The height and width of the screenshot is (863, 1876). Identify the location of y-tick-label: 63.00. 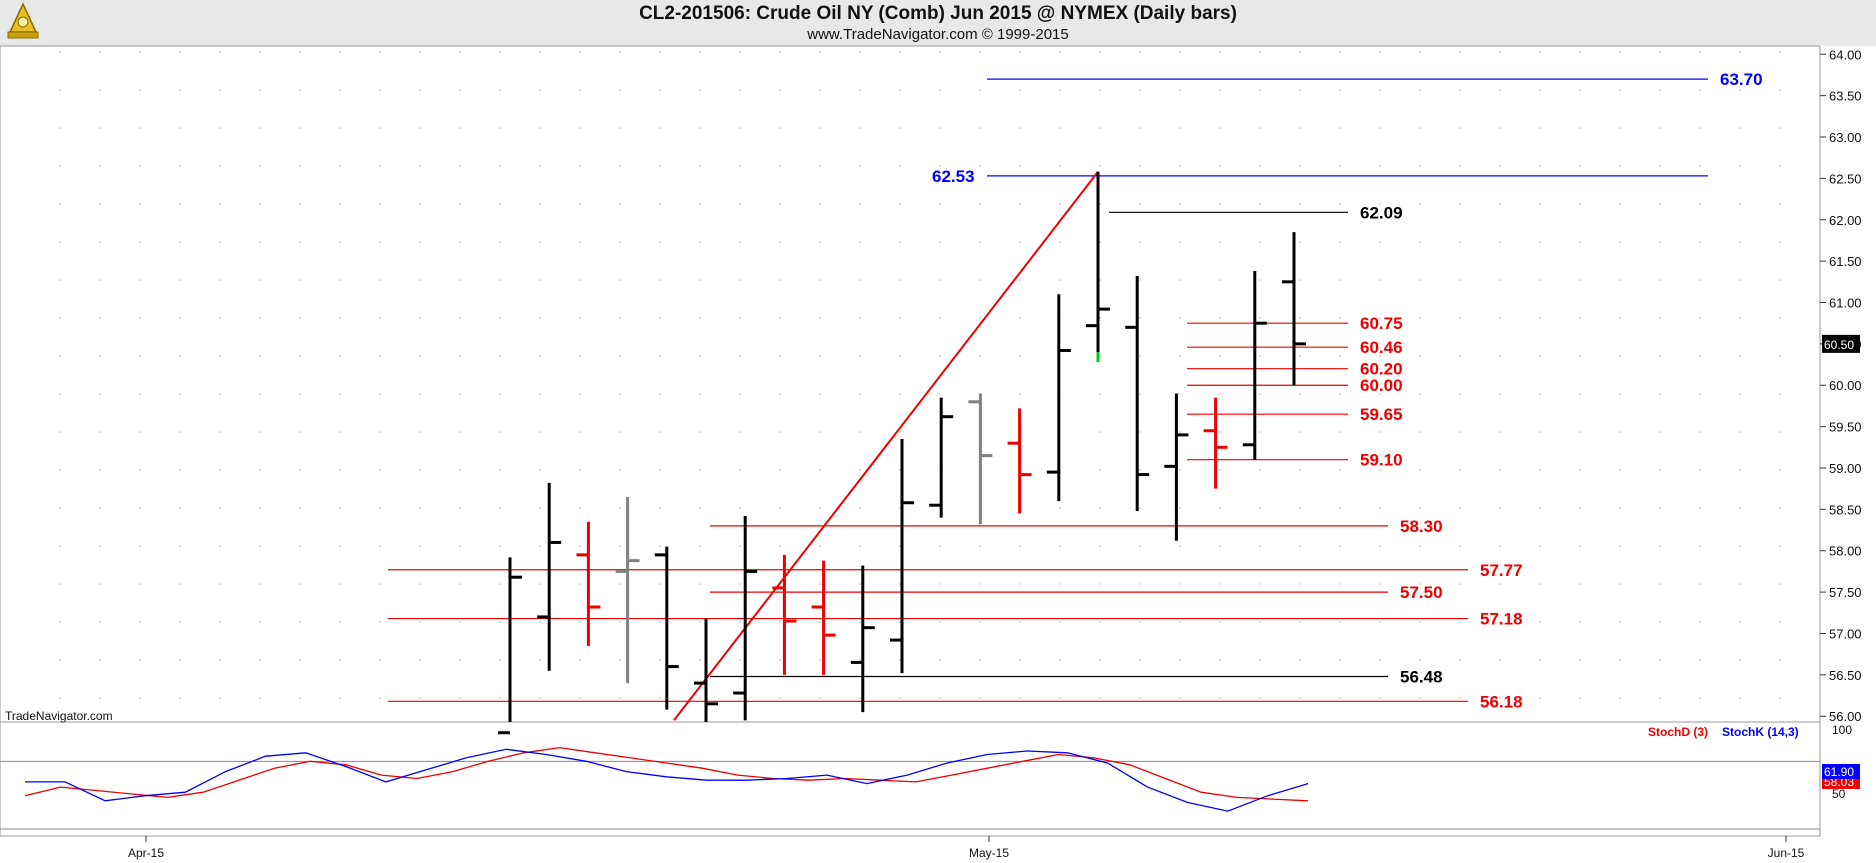
(1845, 137).